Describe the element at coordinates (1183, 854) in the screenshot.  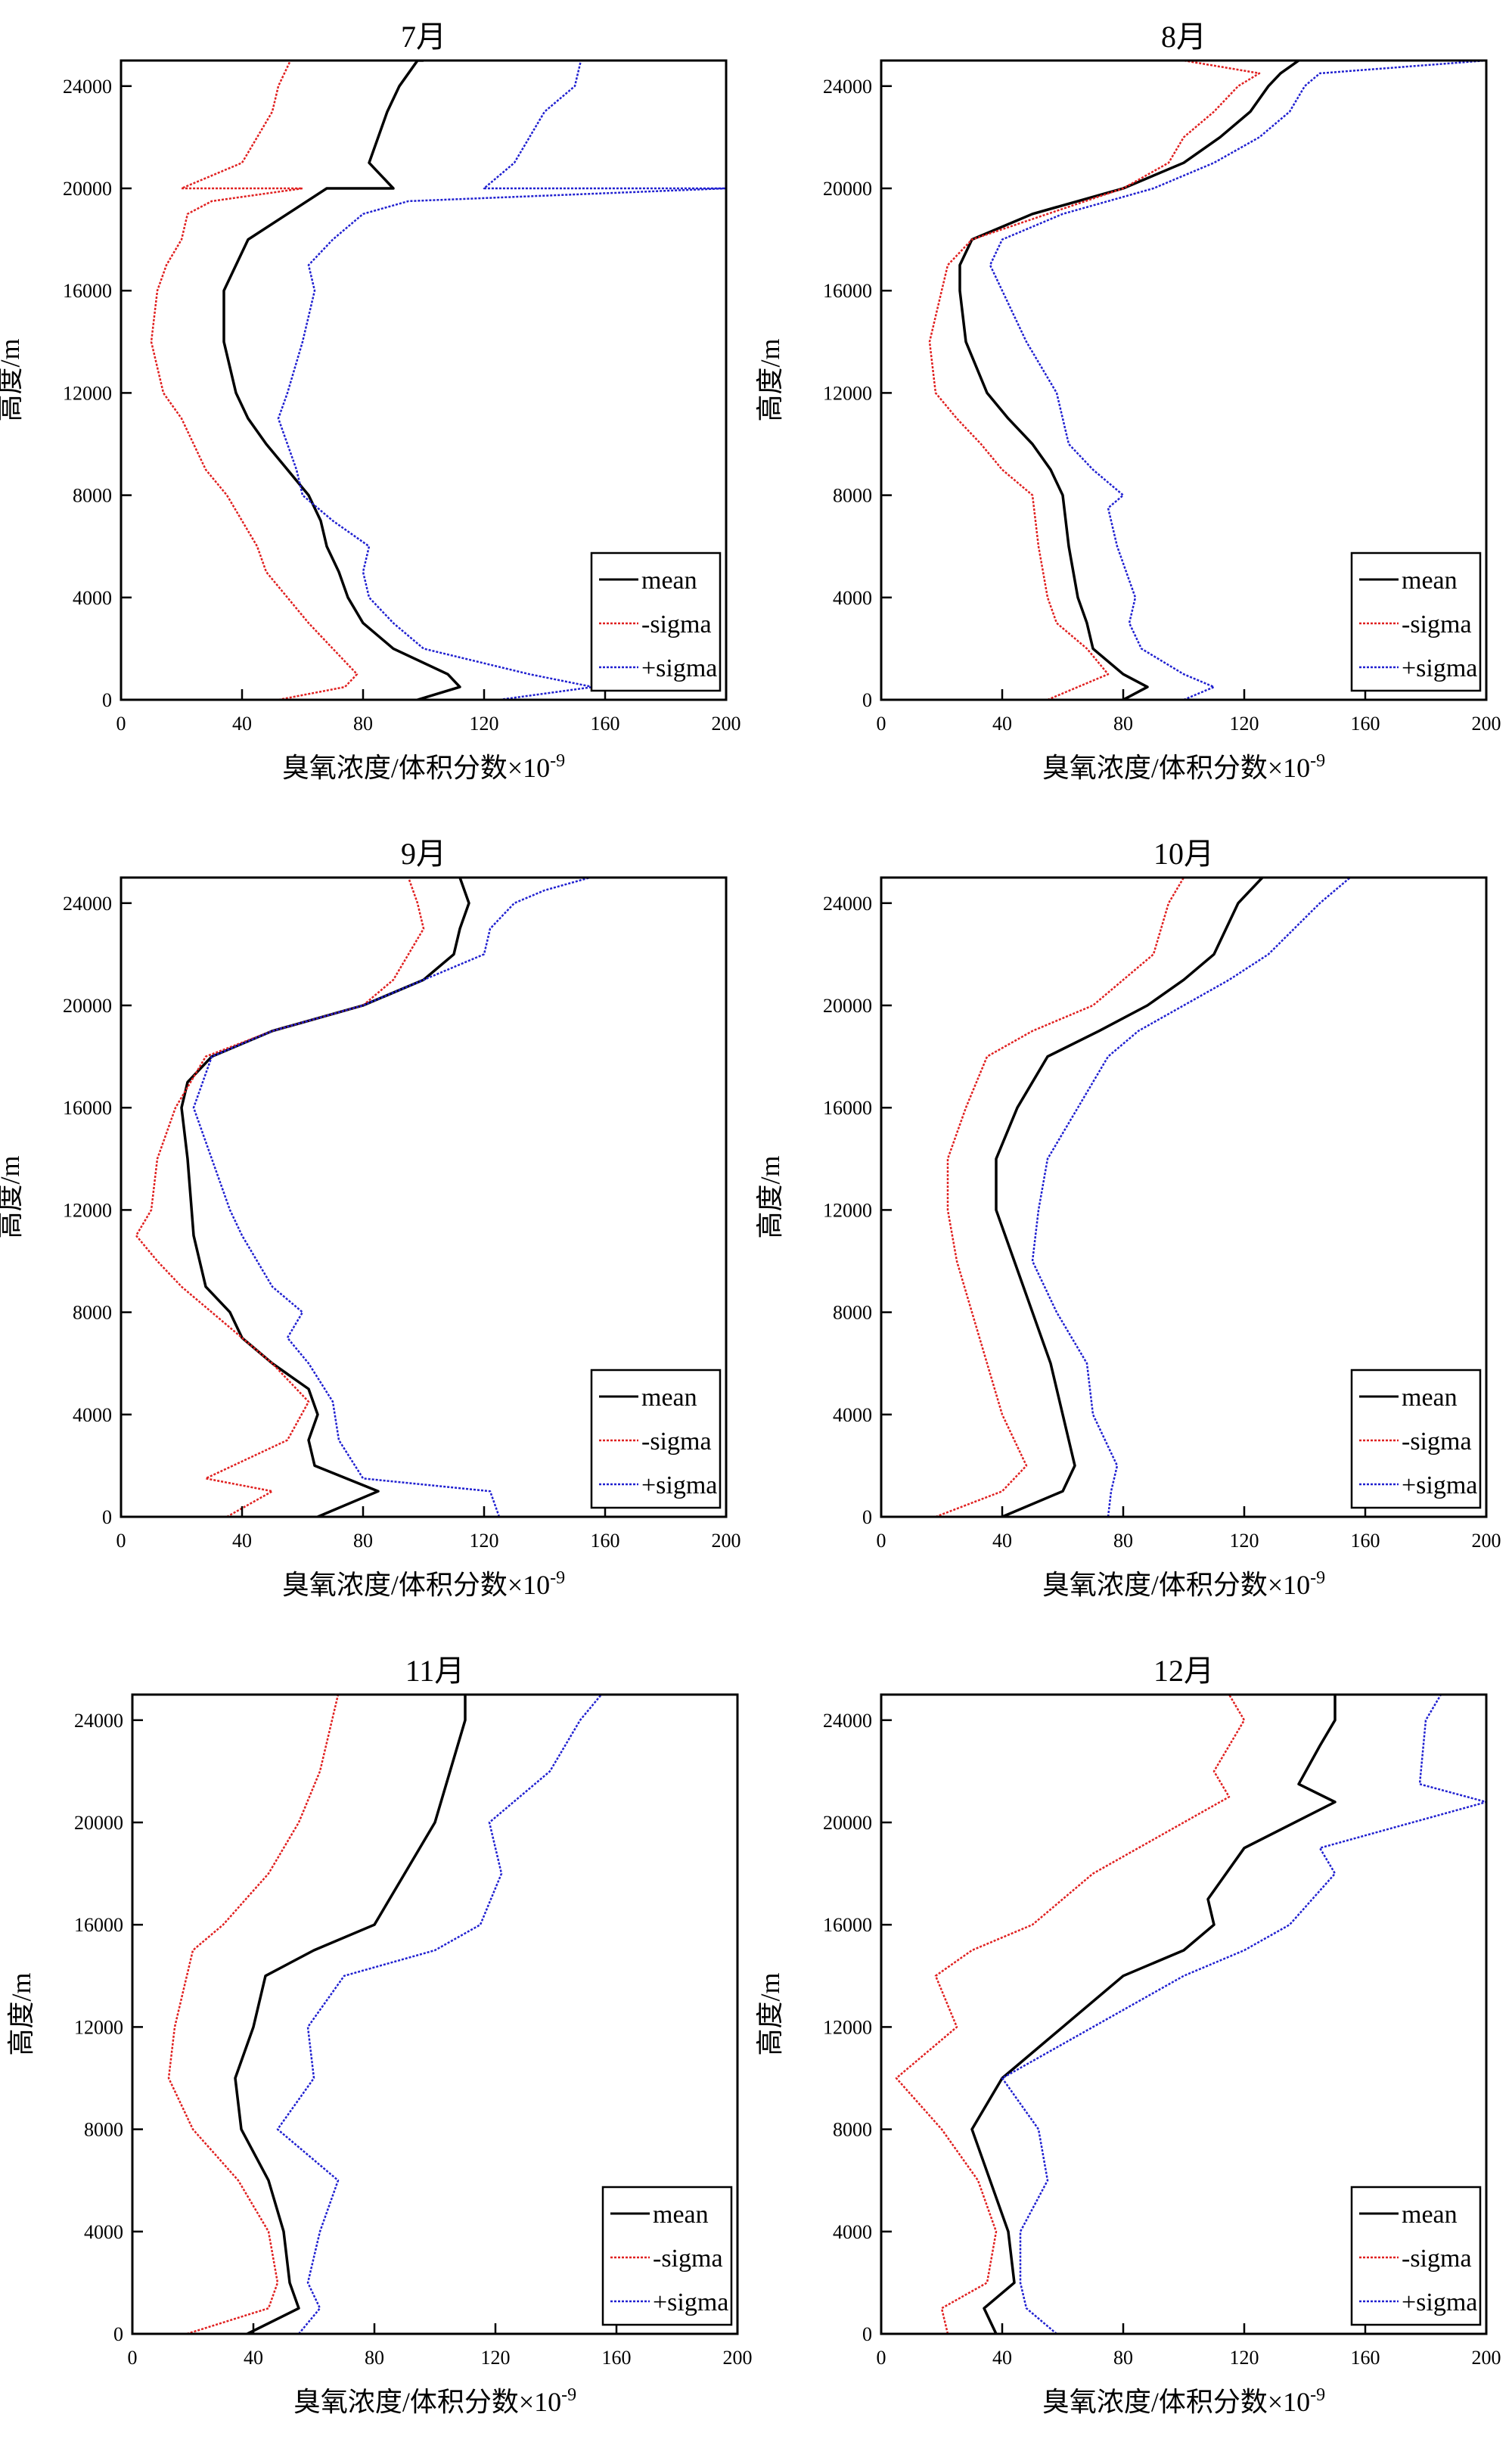
I see `chart-title: 10月` at that location.